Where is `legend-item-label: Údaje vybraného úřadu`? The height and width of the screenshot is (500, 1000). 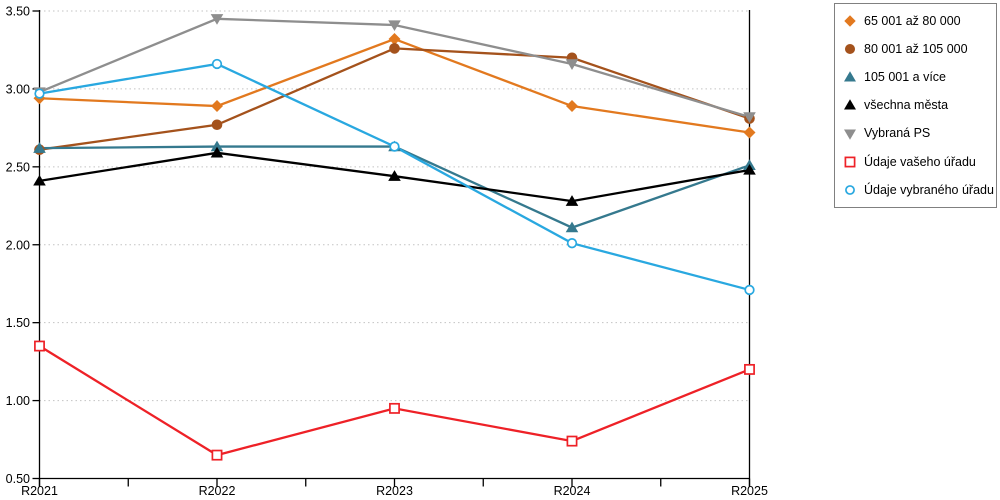
legend-item-label: Údaje vybraného úřadu is located at coordinates (929, 189).